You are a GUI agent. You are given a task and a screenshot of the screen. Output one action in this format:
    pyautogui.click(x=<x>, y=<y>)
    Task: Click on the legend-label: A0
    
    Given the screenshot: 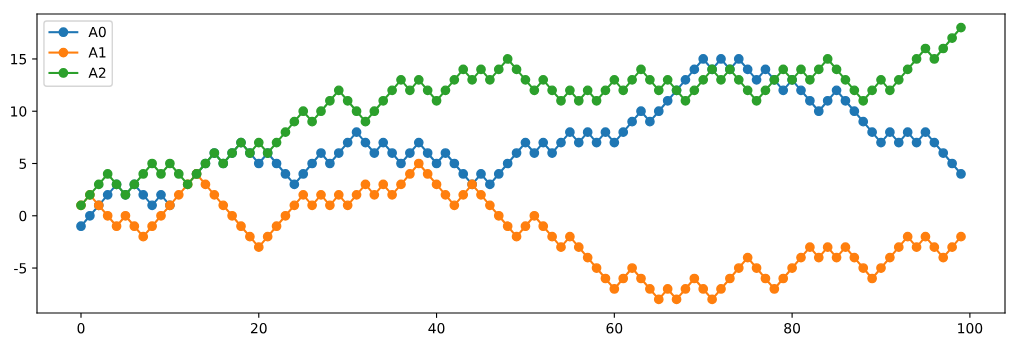 What is the action you would take?
    pyautogui.click(x=97, y=32)
    